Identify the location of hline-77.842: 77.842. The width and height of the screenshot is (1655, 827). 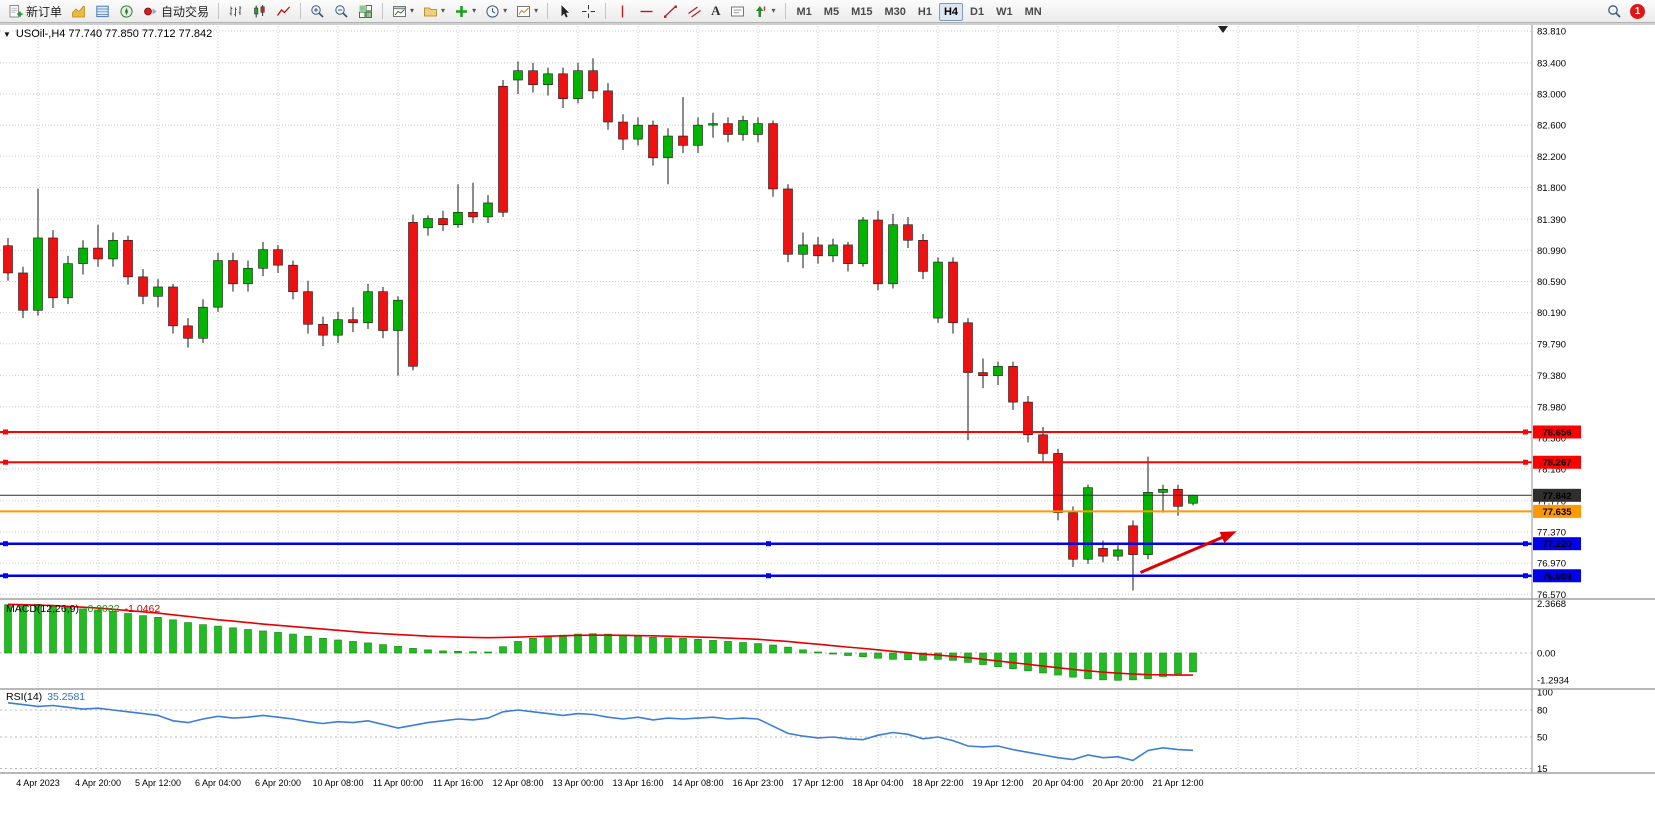
(790, 495).